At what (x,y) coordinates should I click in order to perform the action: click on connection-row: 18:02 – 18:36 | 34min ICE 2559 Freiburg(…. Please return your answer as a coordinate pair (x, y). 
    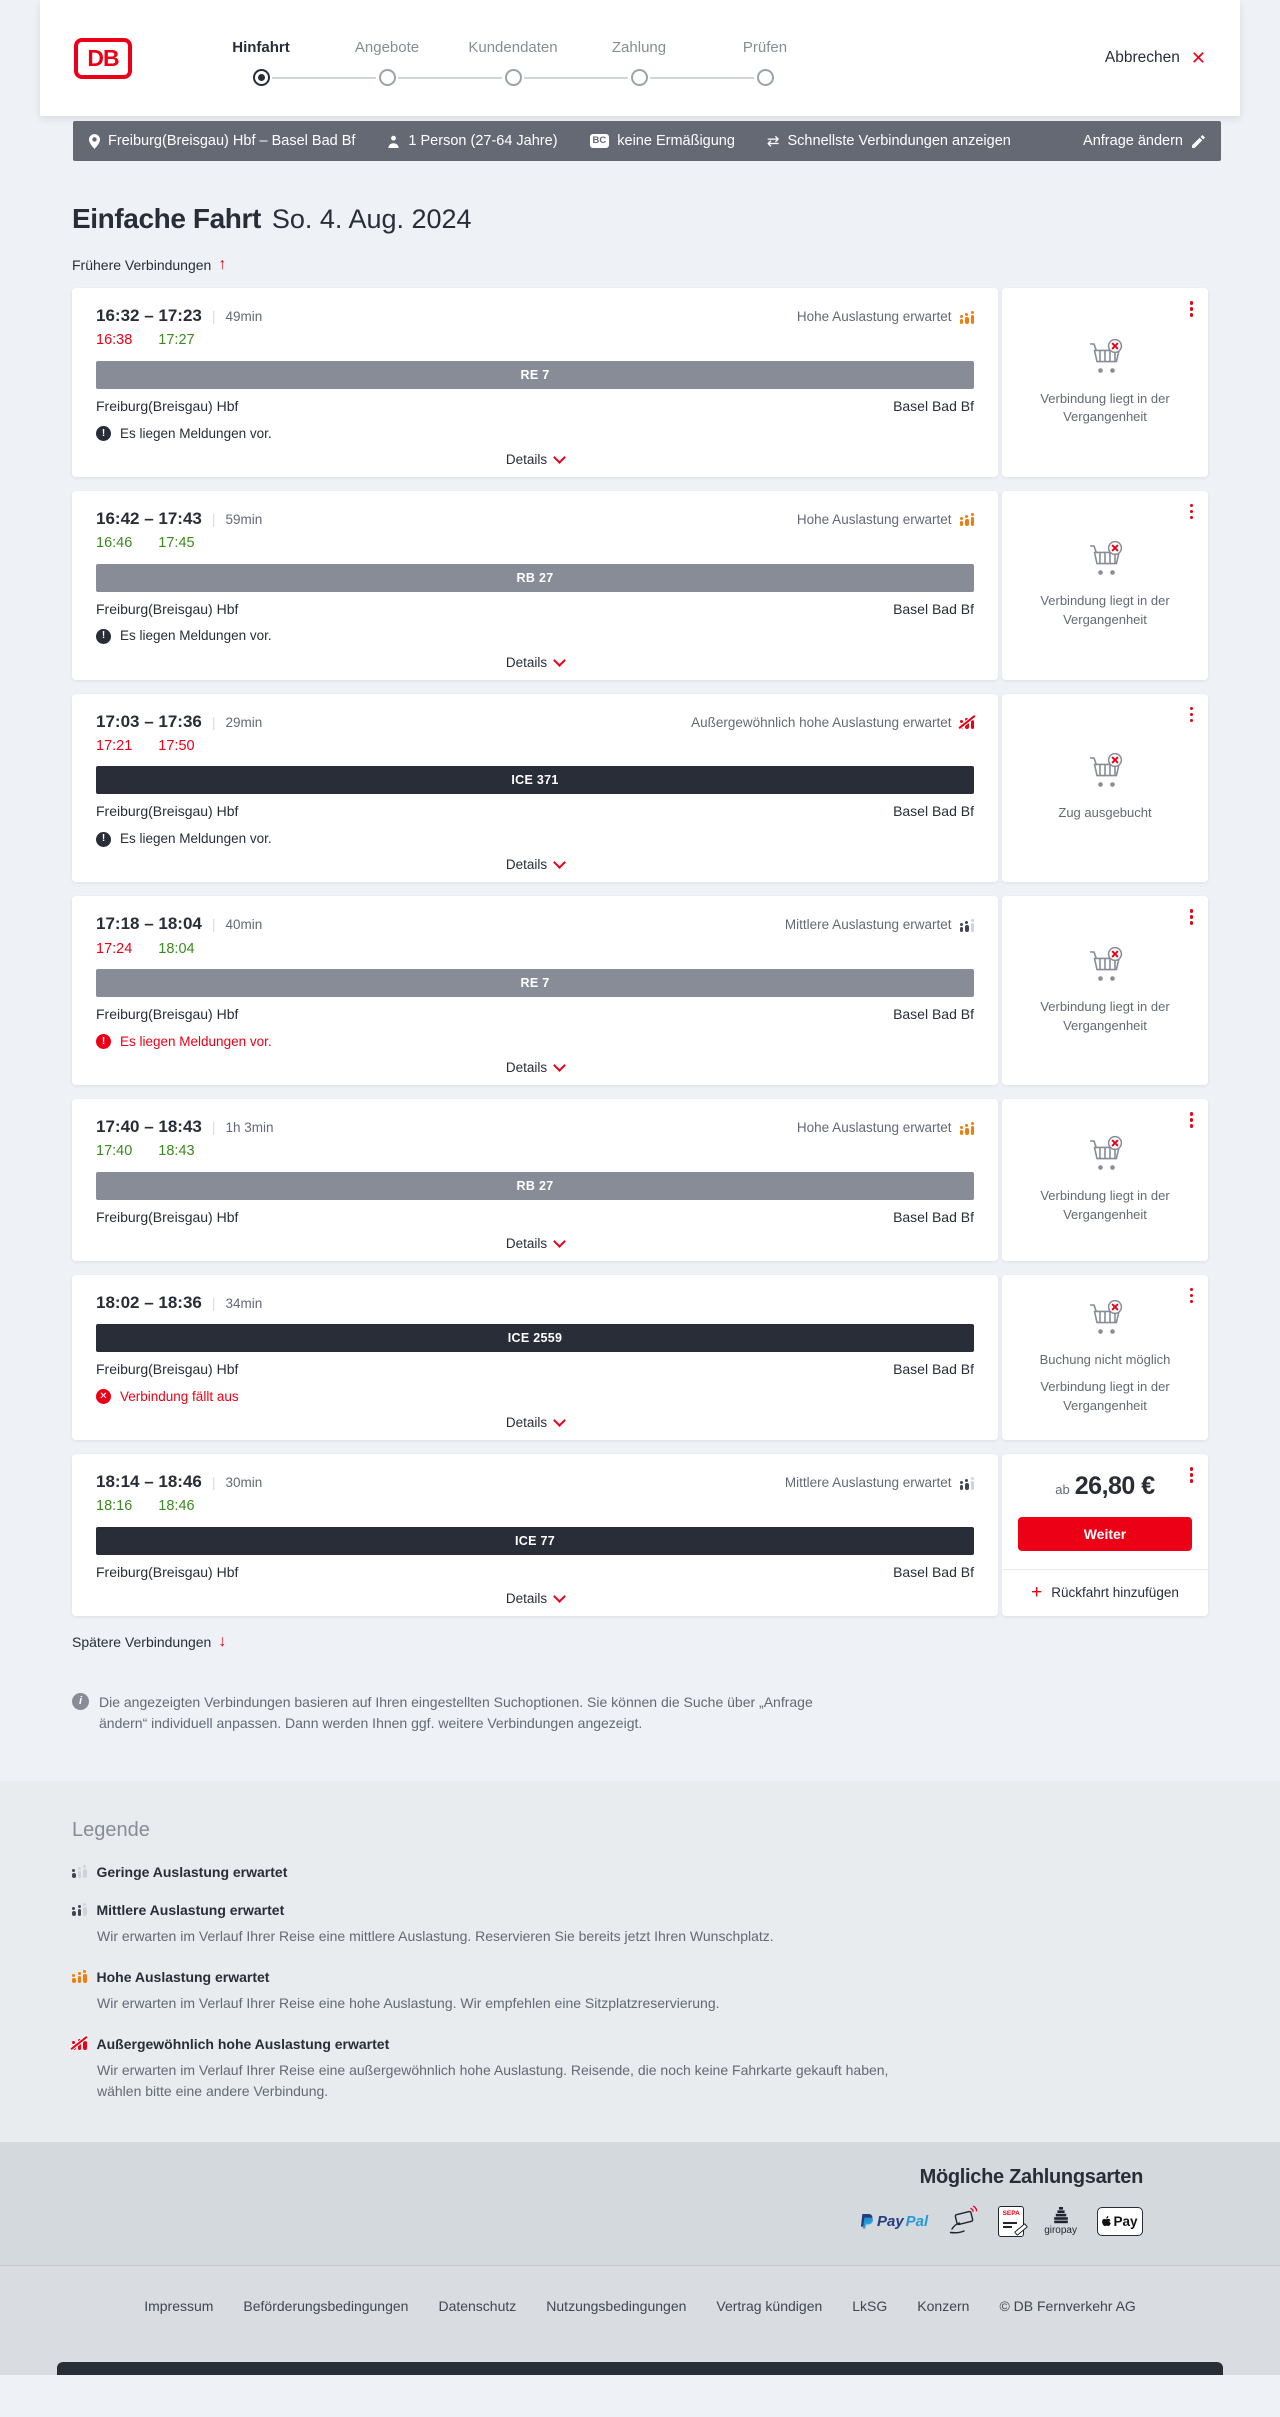
    Looking at the image, I should click on (640, 1357).